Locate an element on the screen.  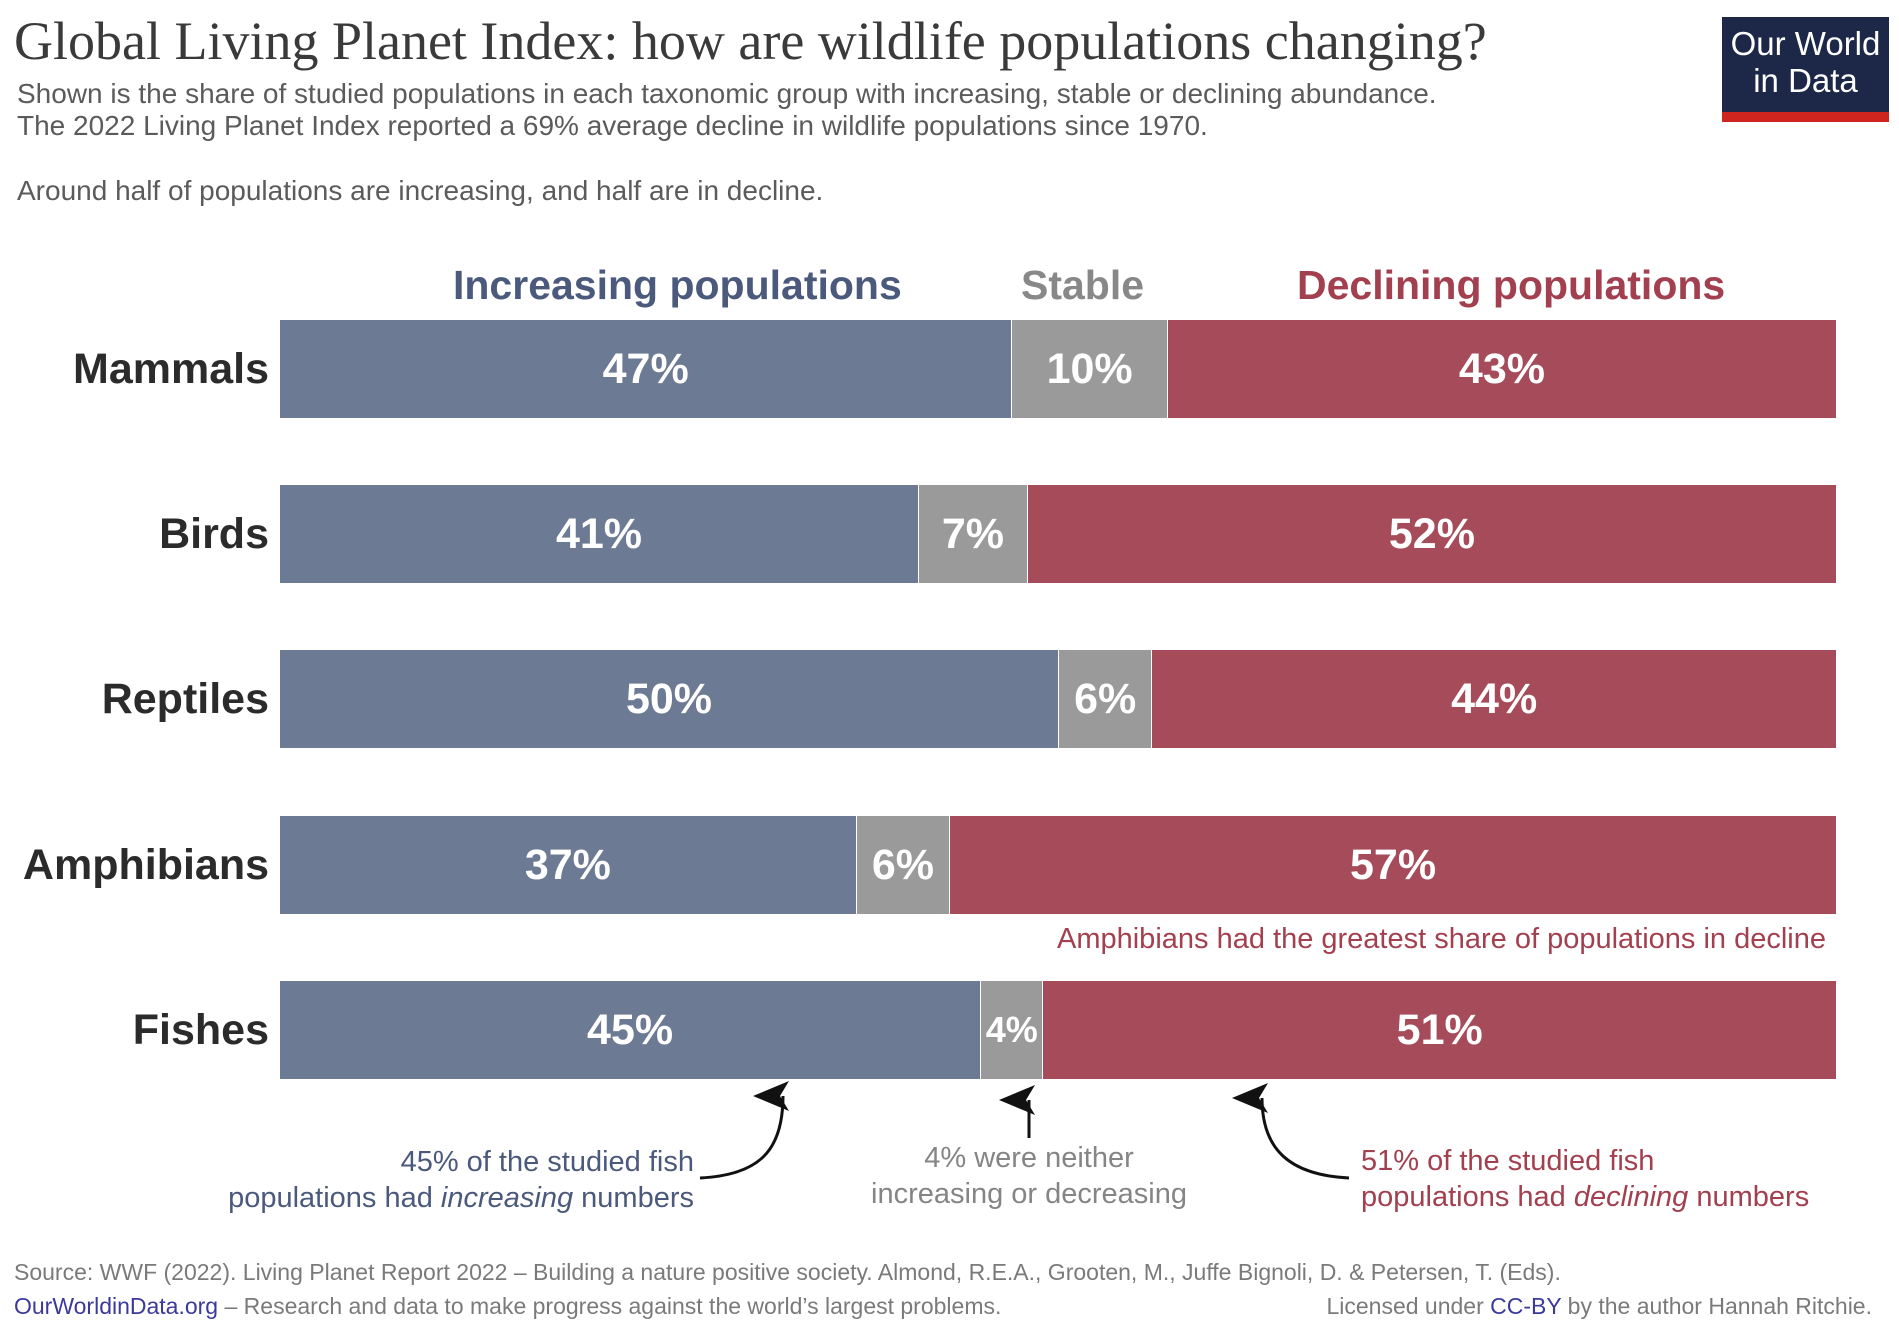
annotation-line: populations had increasing numbers is located at coordinates (461, 1198).